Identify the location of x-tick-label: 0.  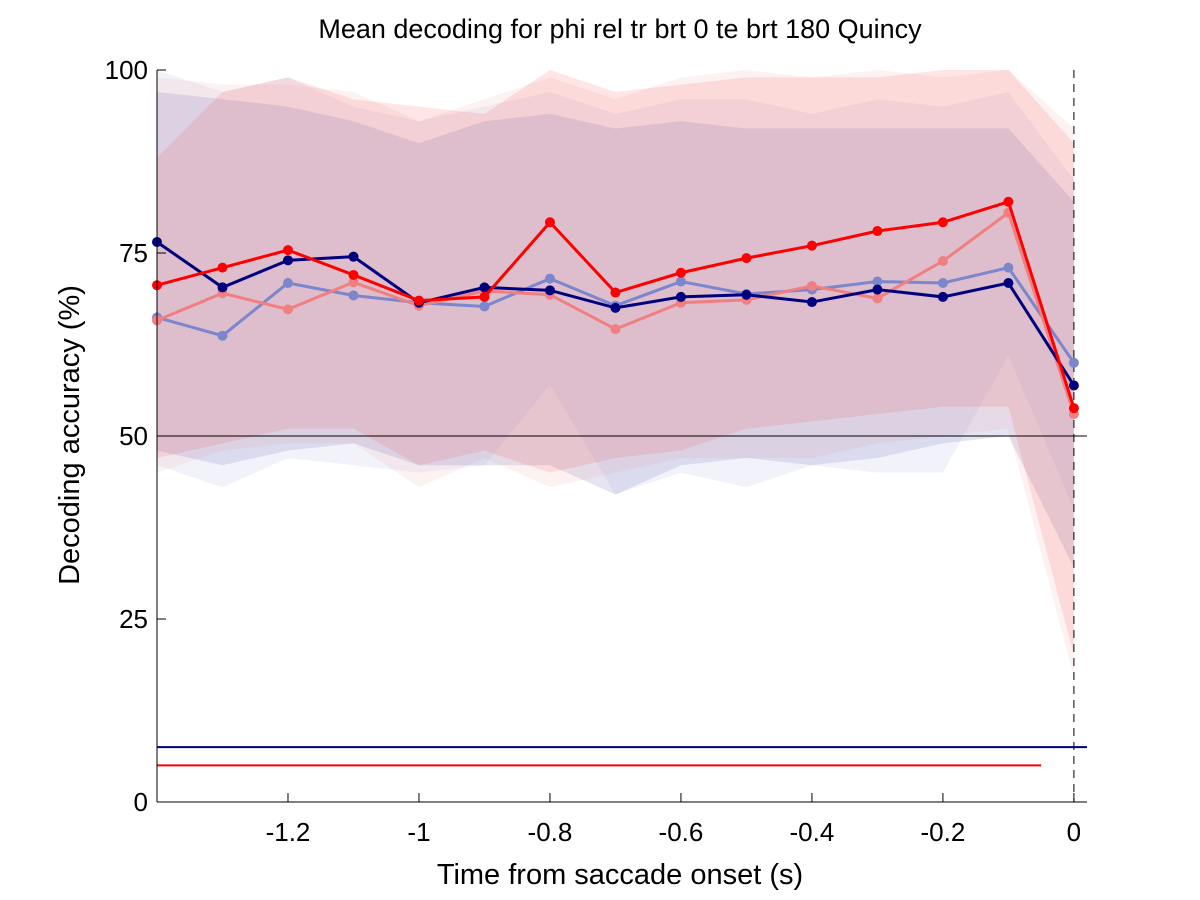
(1074, 832).